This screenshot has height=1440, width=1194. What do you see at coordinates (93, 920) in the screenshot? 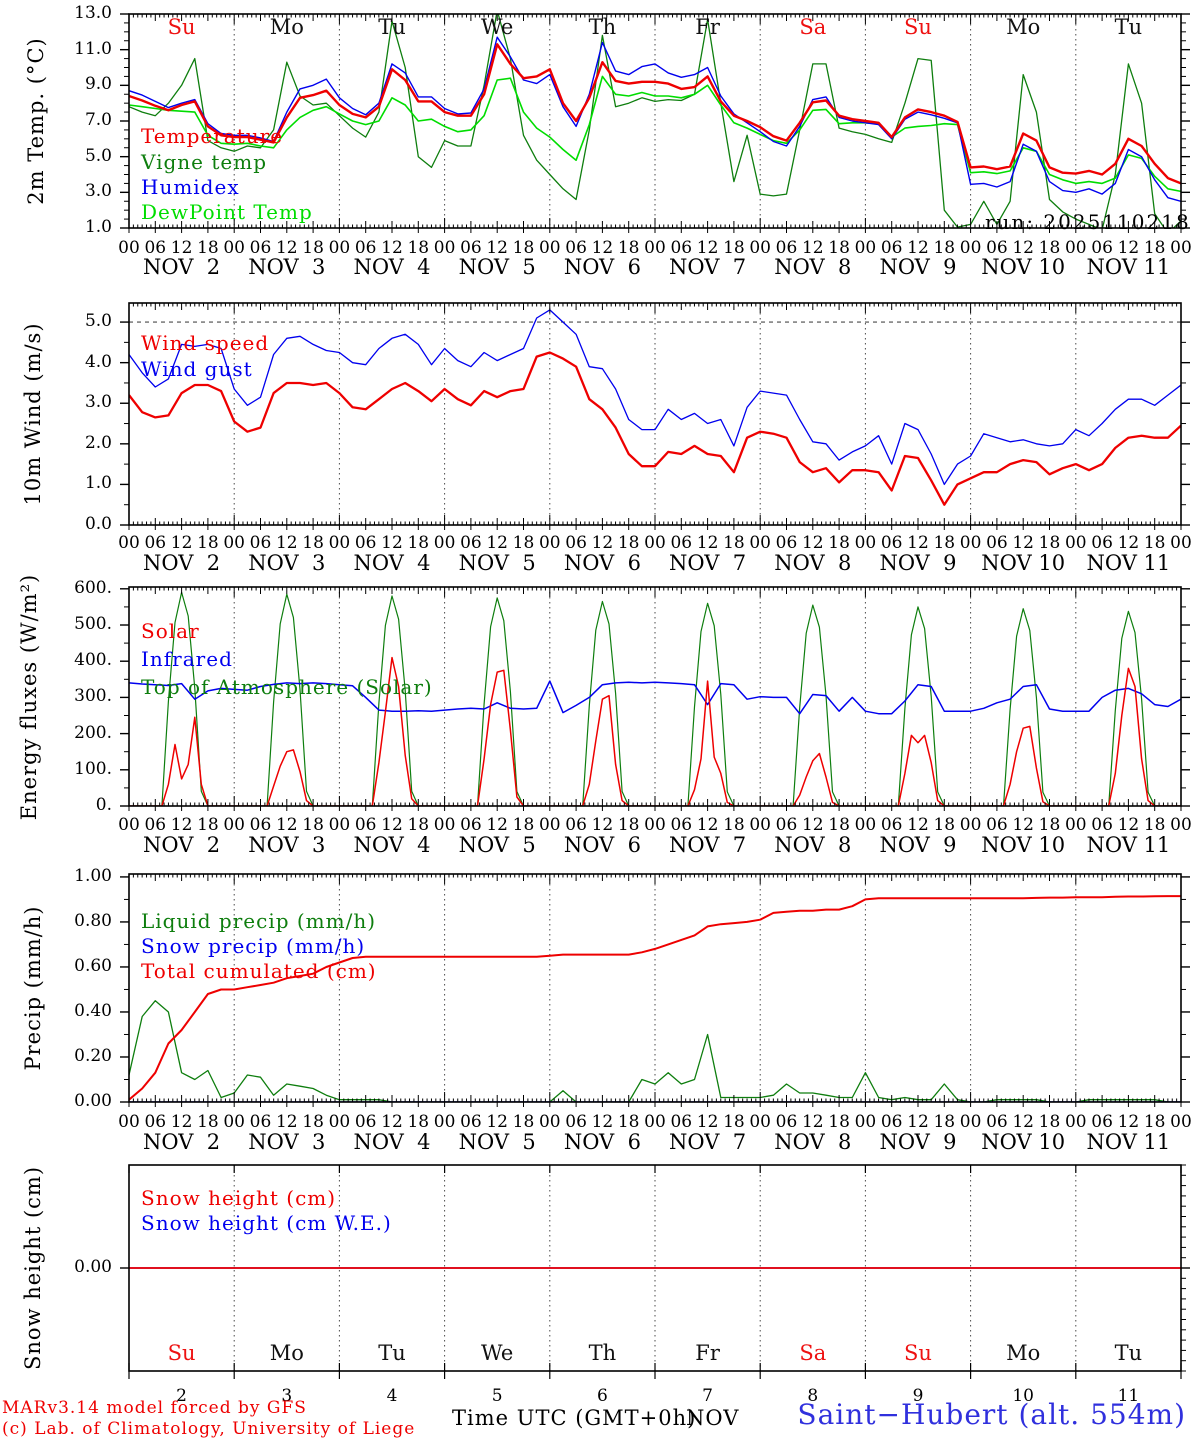
I see `y-tick-label: 0.80` at bounding box center [93, 920].